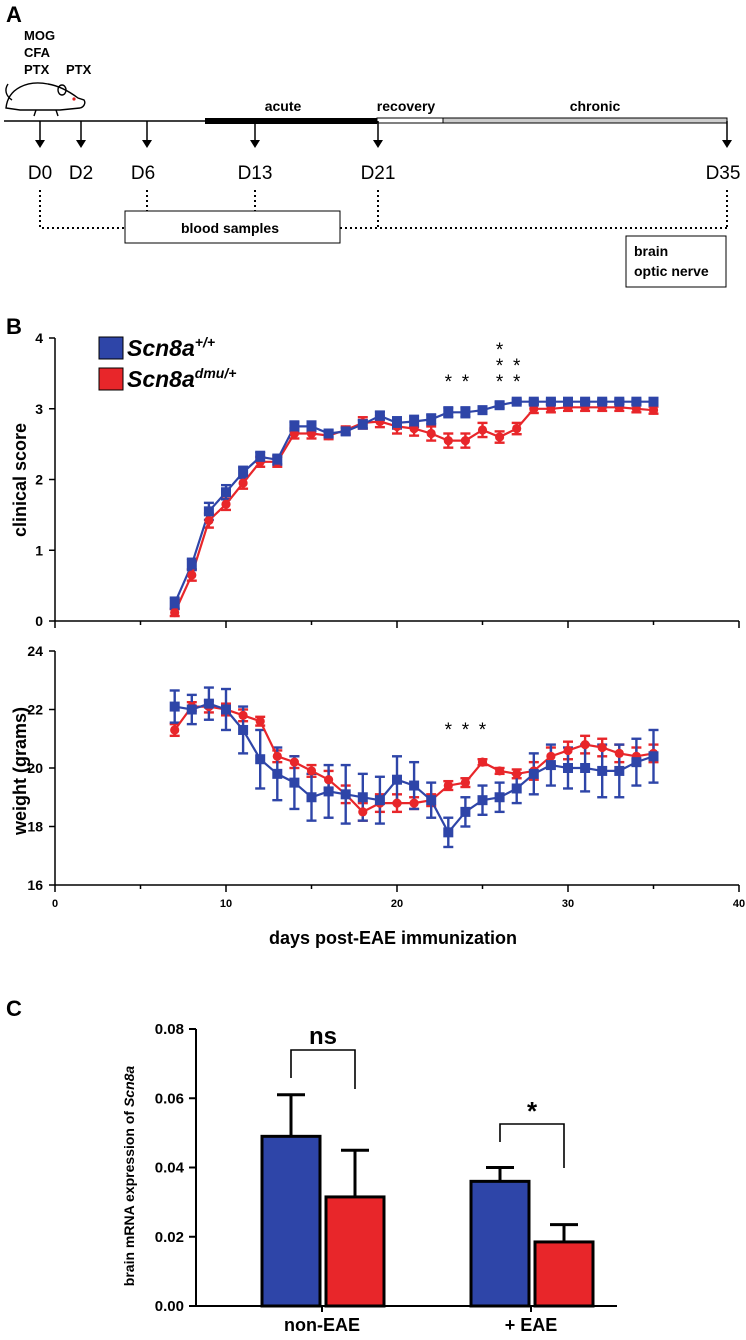 The width and height of the screenshot is (746, 1340). What do you see at coordinates (45, 99) in the screenshot?
I see `mouse-icon` at bounding box center [45, 99].